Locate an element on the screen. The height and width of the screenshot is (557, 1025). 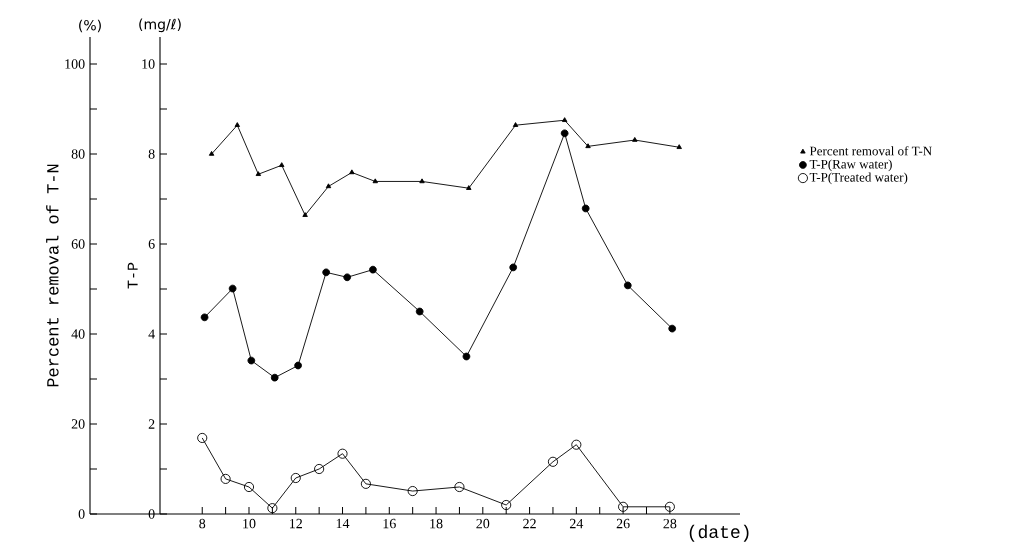
x-tick-label: 12 is located at coordinates (295, 523).